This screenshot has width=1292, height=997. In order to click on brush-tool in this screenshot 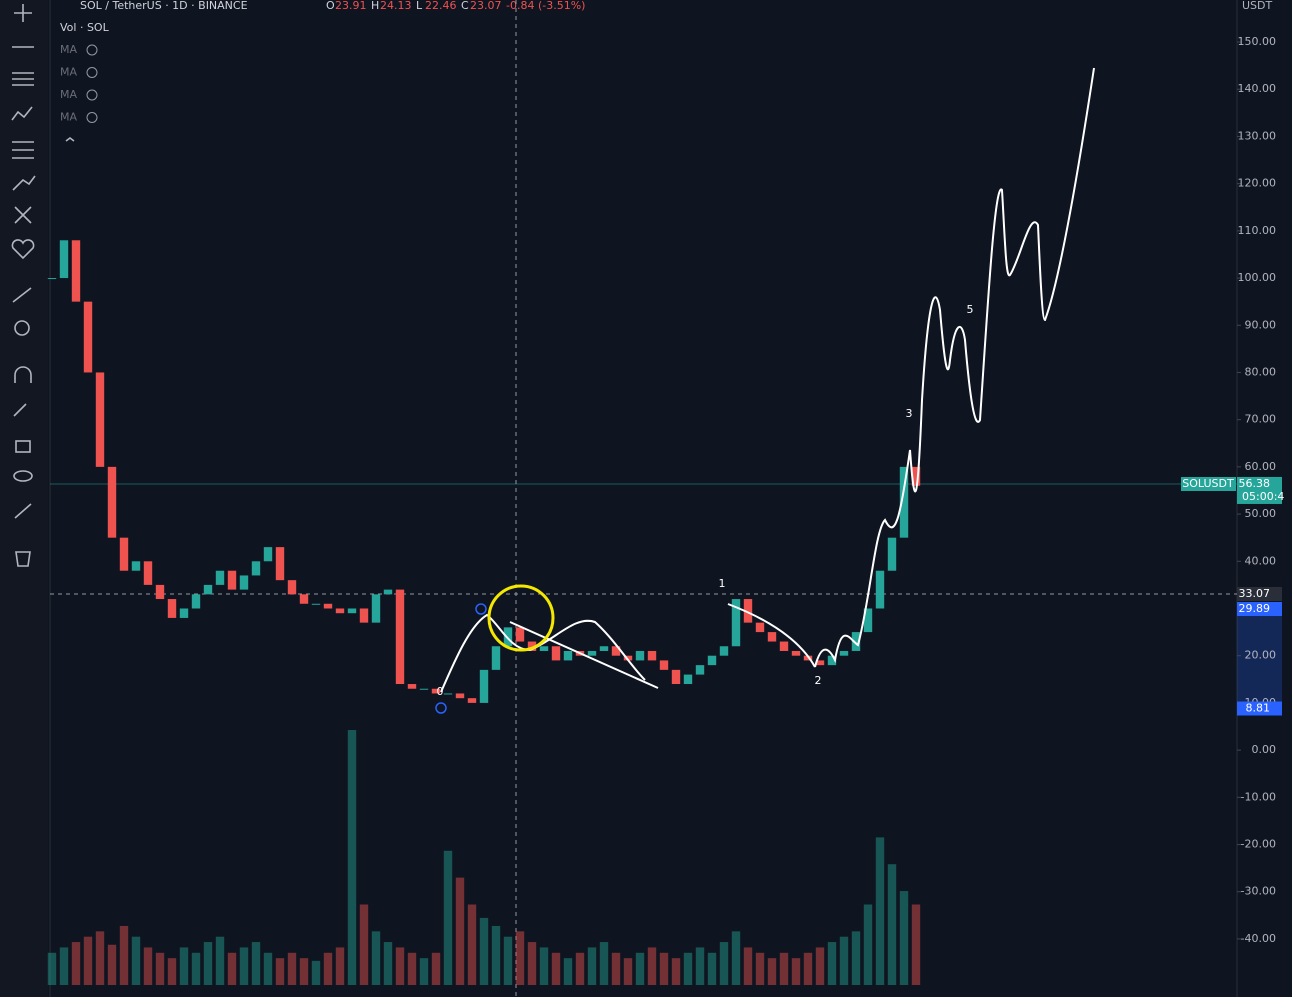, I will do `click(24, 183)`.